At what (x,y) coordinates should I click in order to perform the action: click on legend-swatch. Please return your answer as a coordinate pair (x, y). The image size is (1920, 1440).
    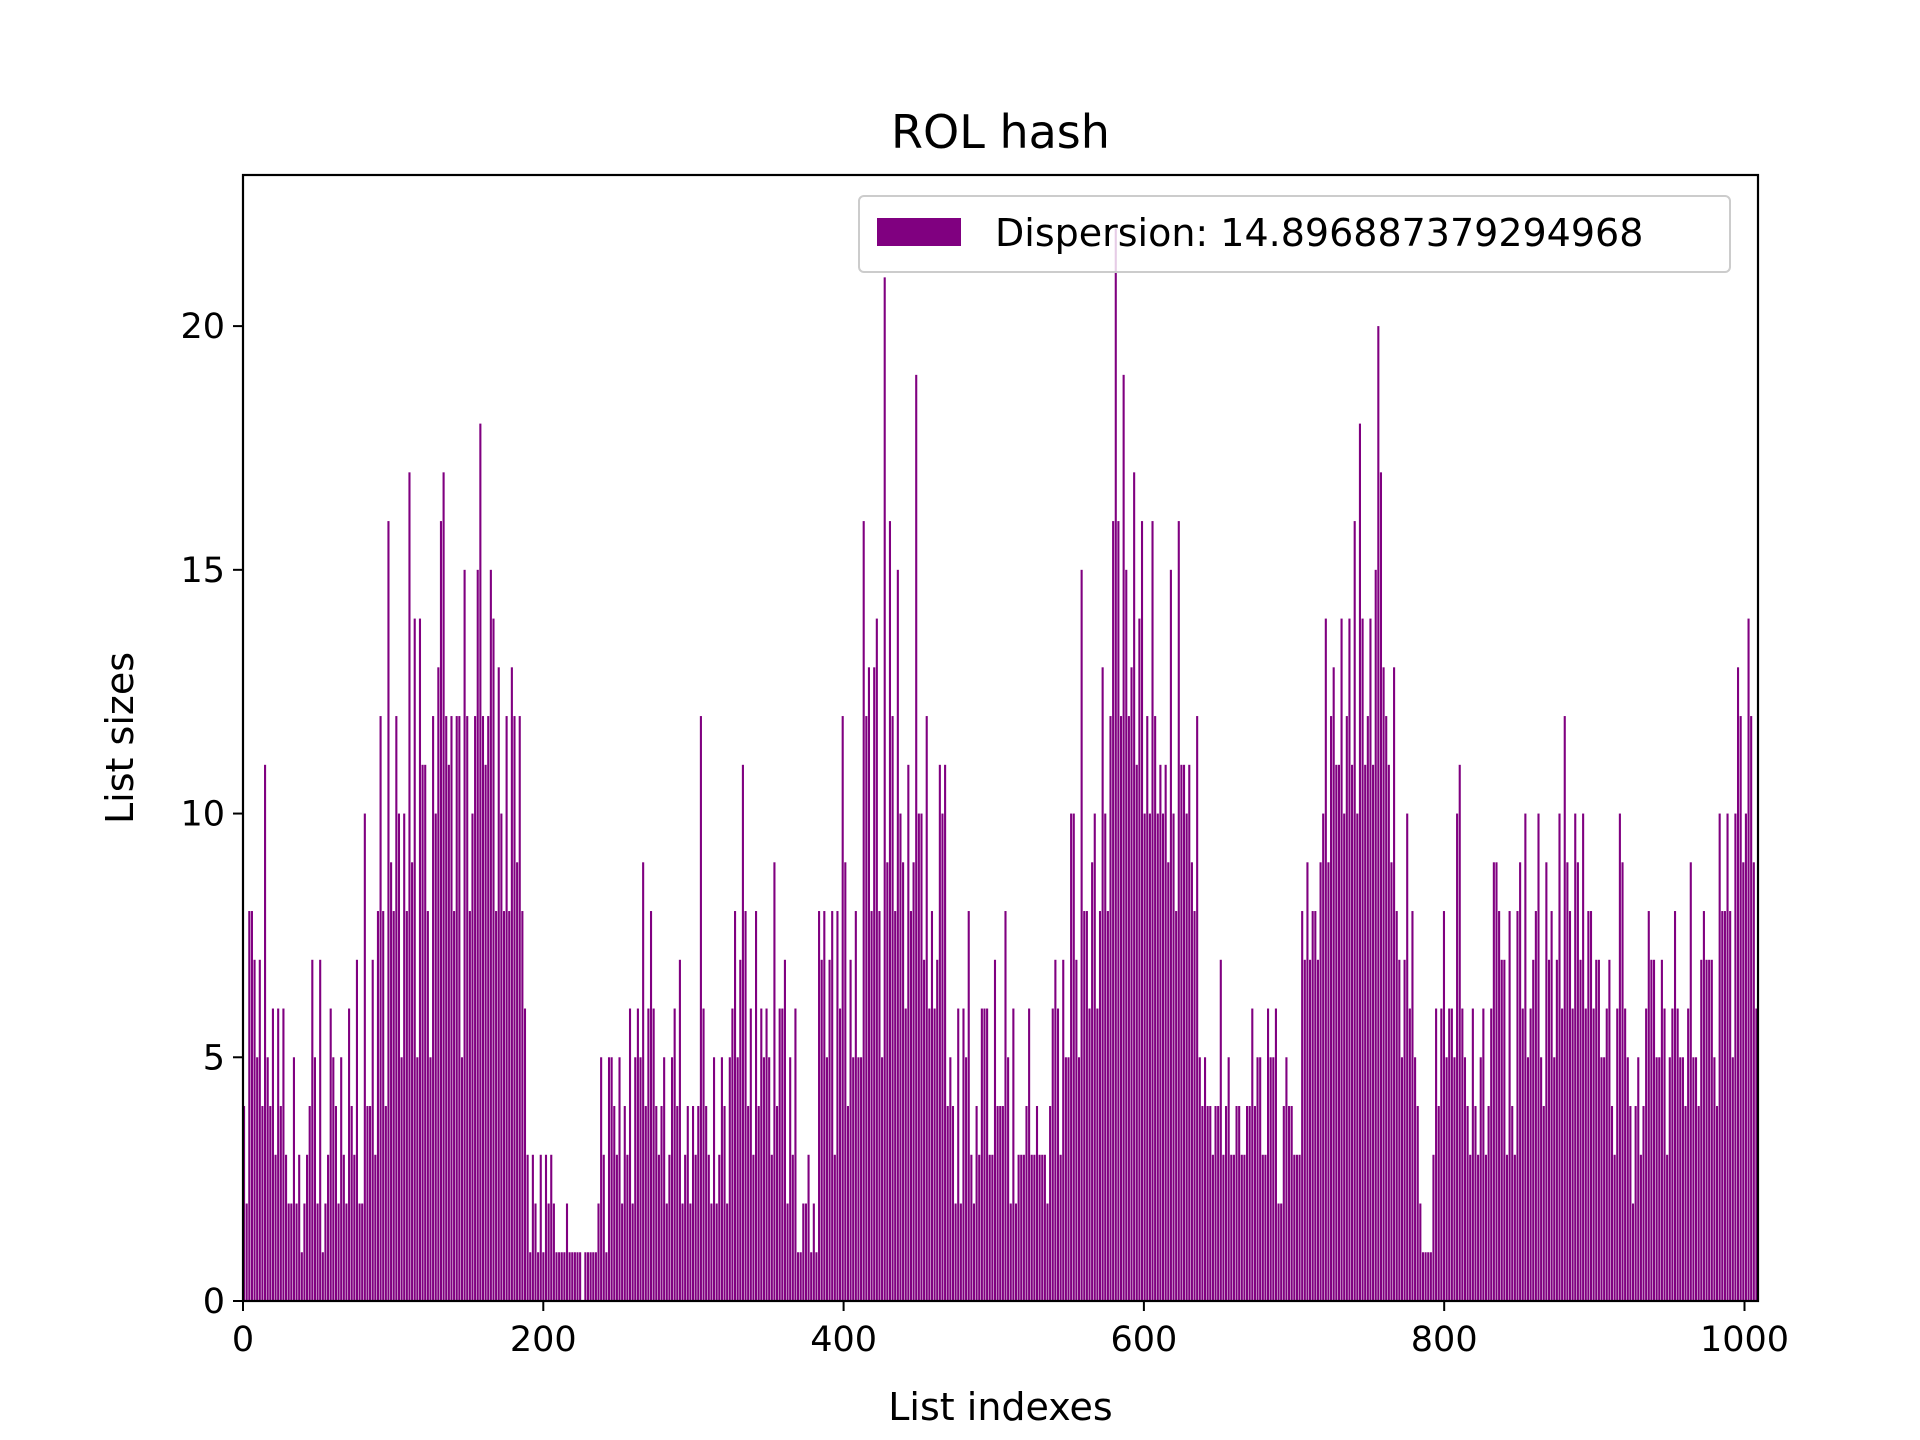
    Looking at the image, I should click on (919, 232).